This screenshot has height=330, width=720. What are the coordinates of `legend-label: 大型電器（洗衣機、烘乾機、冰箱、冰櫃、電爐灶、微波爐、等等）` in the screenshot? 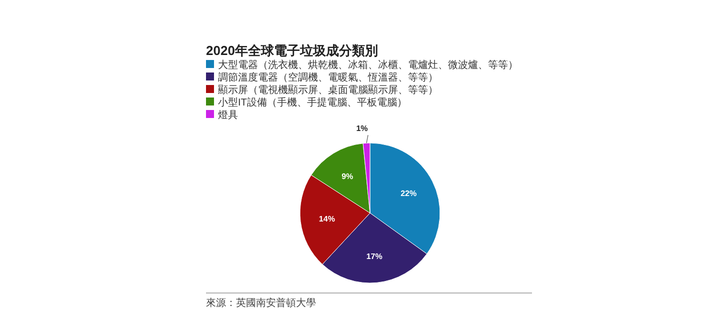 It's located at (368, 65).